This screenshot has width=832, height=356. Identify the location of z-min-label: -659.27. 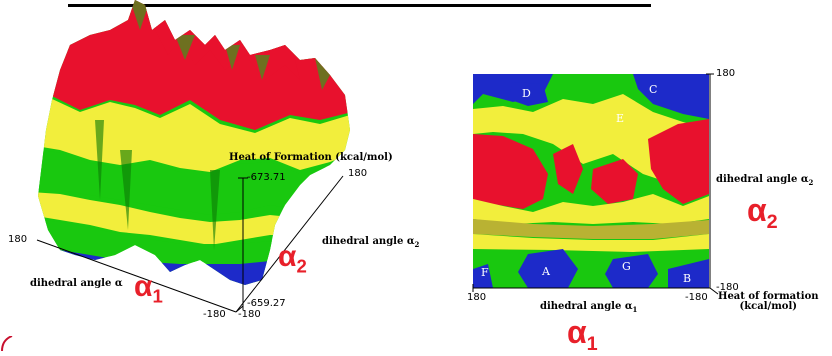
(266, 303).